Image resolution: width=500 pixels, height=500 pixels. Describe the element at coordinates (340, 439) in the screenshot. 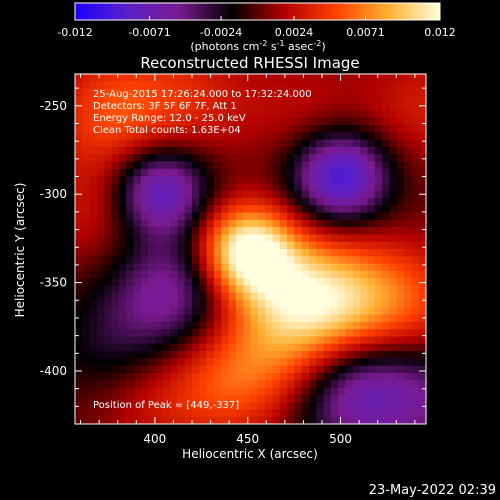

I see `x-tick-label: 500` at that location.